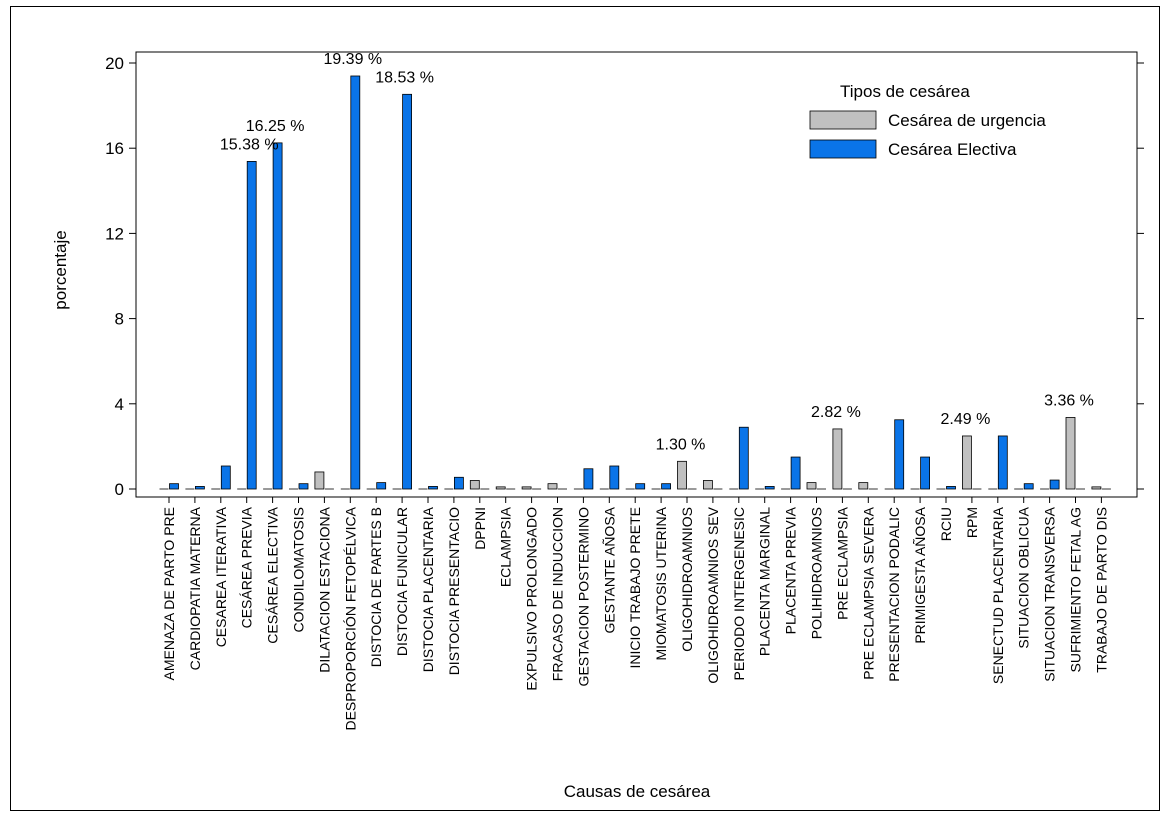 This screenshot has width=1164, height=813. What do you see at coordinates (324, 589) in the screenshot?
I see `x-tick-label: DILATACION ESTACIONA` at bounding box center [324, 589].